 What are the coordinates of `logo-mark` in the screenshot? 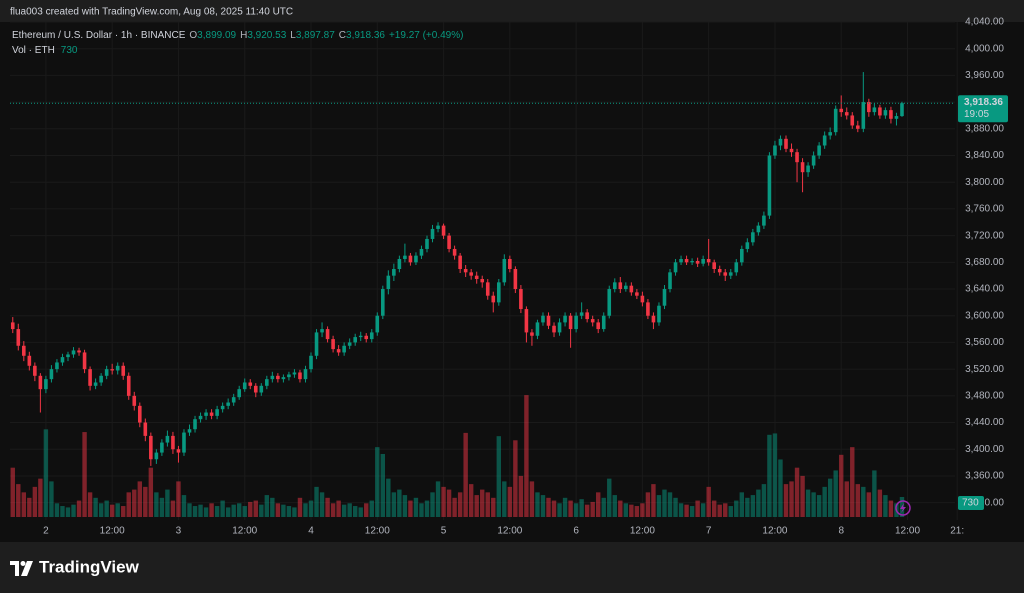 It's located at (14, 568).